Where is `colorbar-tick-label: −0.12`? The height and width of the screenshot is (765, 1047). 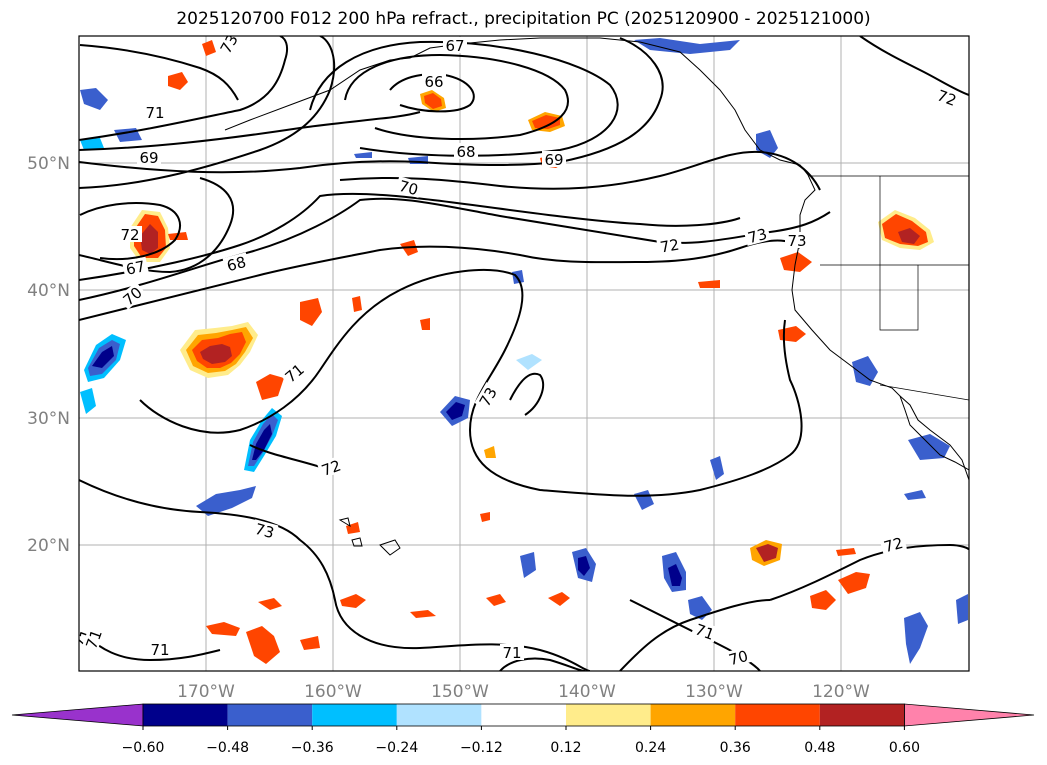 colorbar-tick-label: −0.12 is located at coordinates (481, 748).